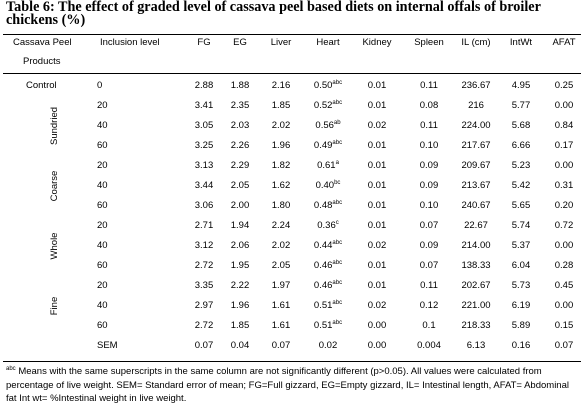  I want to click on cell-liver-value: 1.82, so click(281, 165).